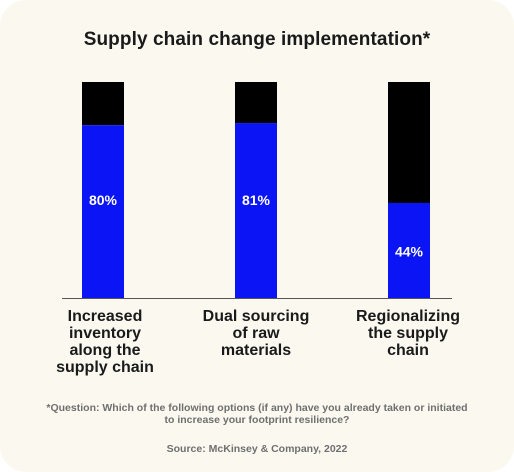 The width and height of the screenshot is (514, 472). I want to click on category-label-line: chain, so click(408, 350).